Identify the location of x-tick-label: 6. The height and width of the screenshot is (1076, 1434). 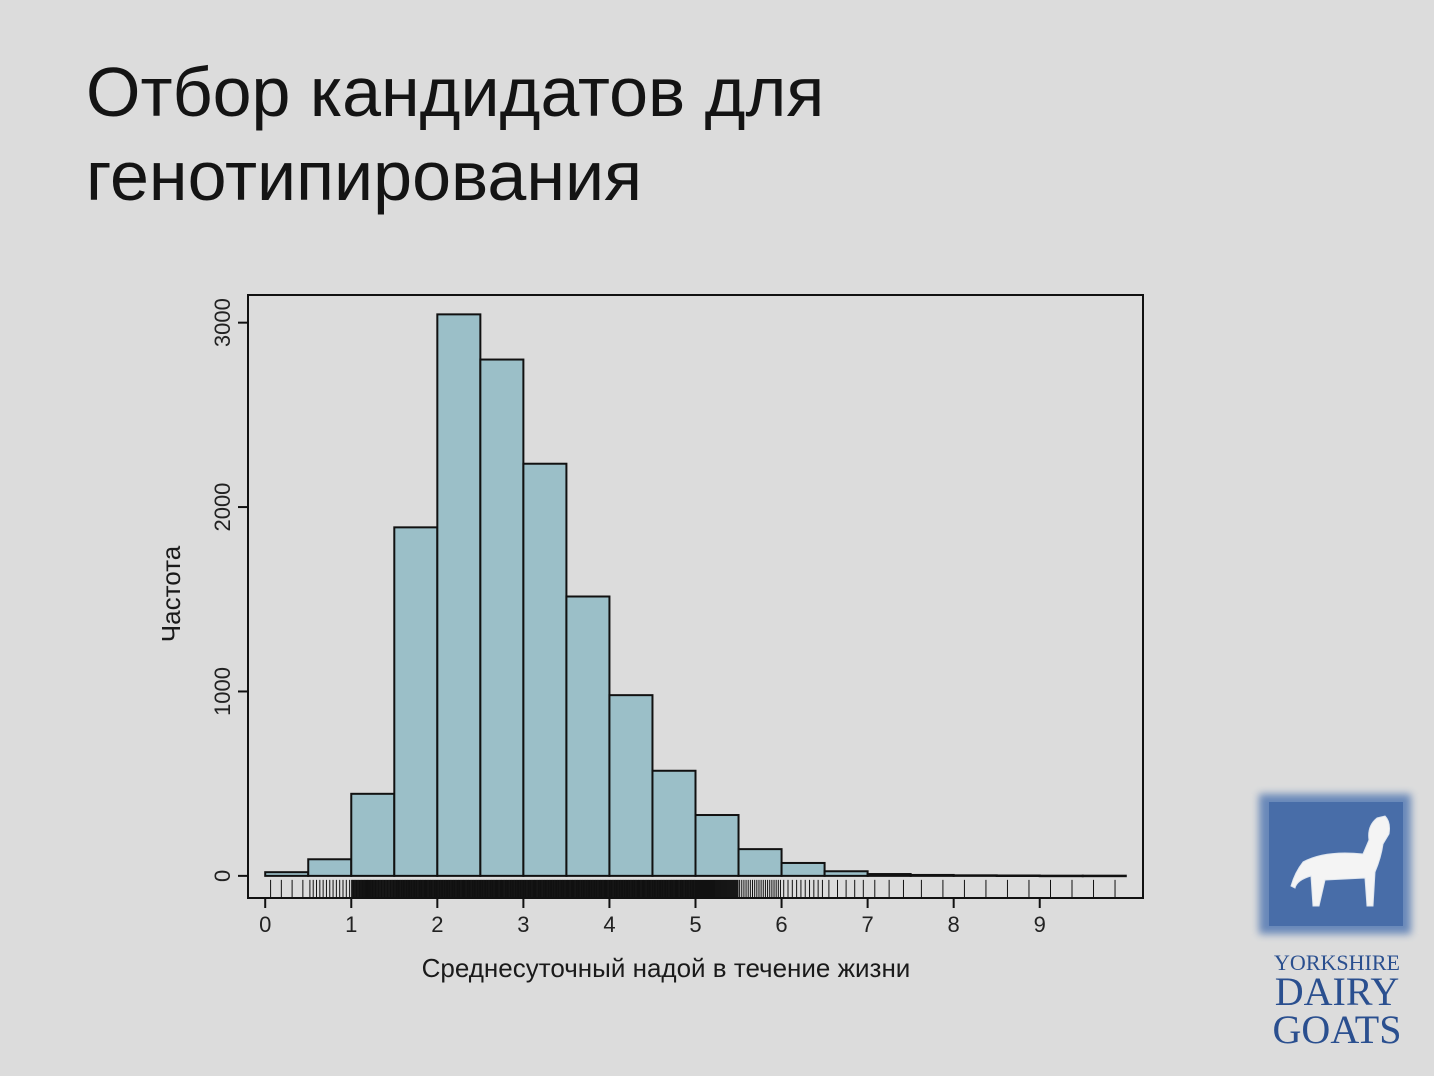
(781, 924).